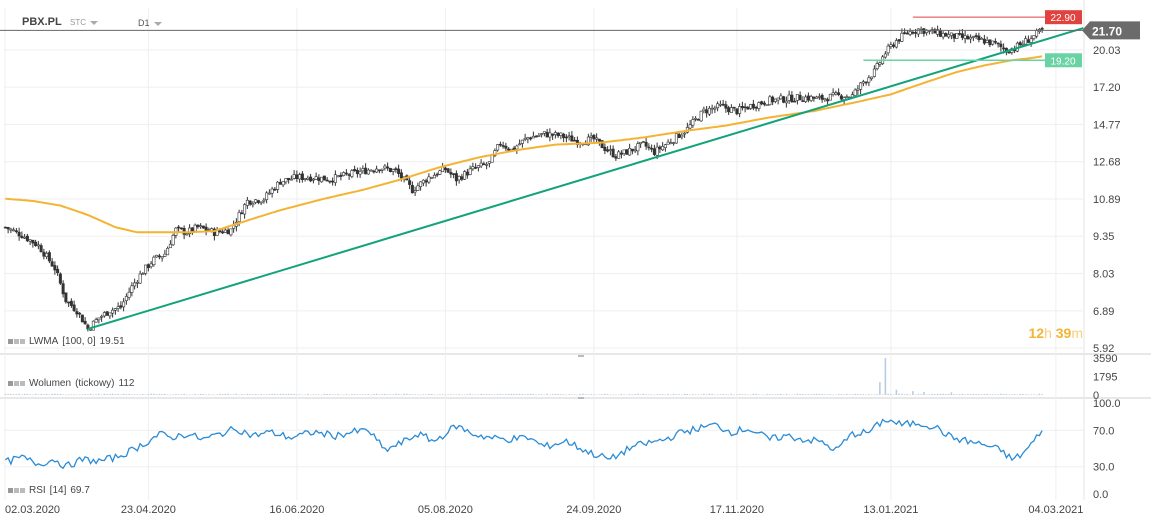 The image size is (1151, 529). I want to click on volume-value: 112, so click(126, 383).